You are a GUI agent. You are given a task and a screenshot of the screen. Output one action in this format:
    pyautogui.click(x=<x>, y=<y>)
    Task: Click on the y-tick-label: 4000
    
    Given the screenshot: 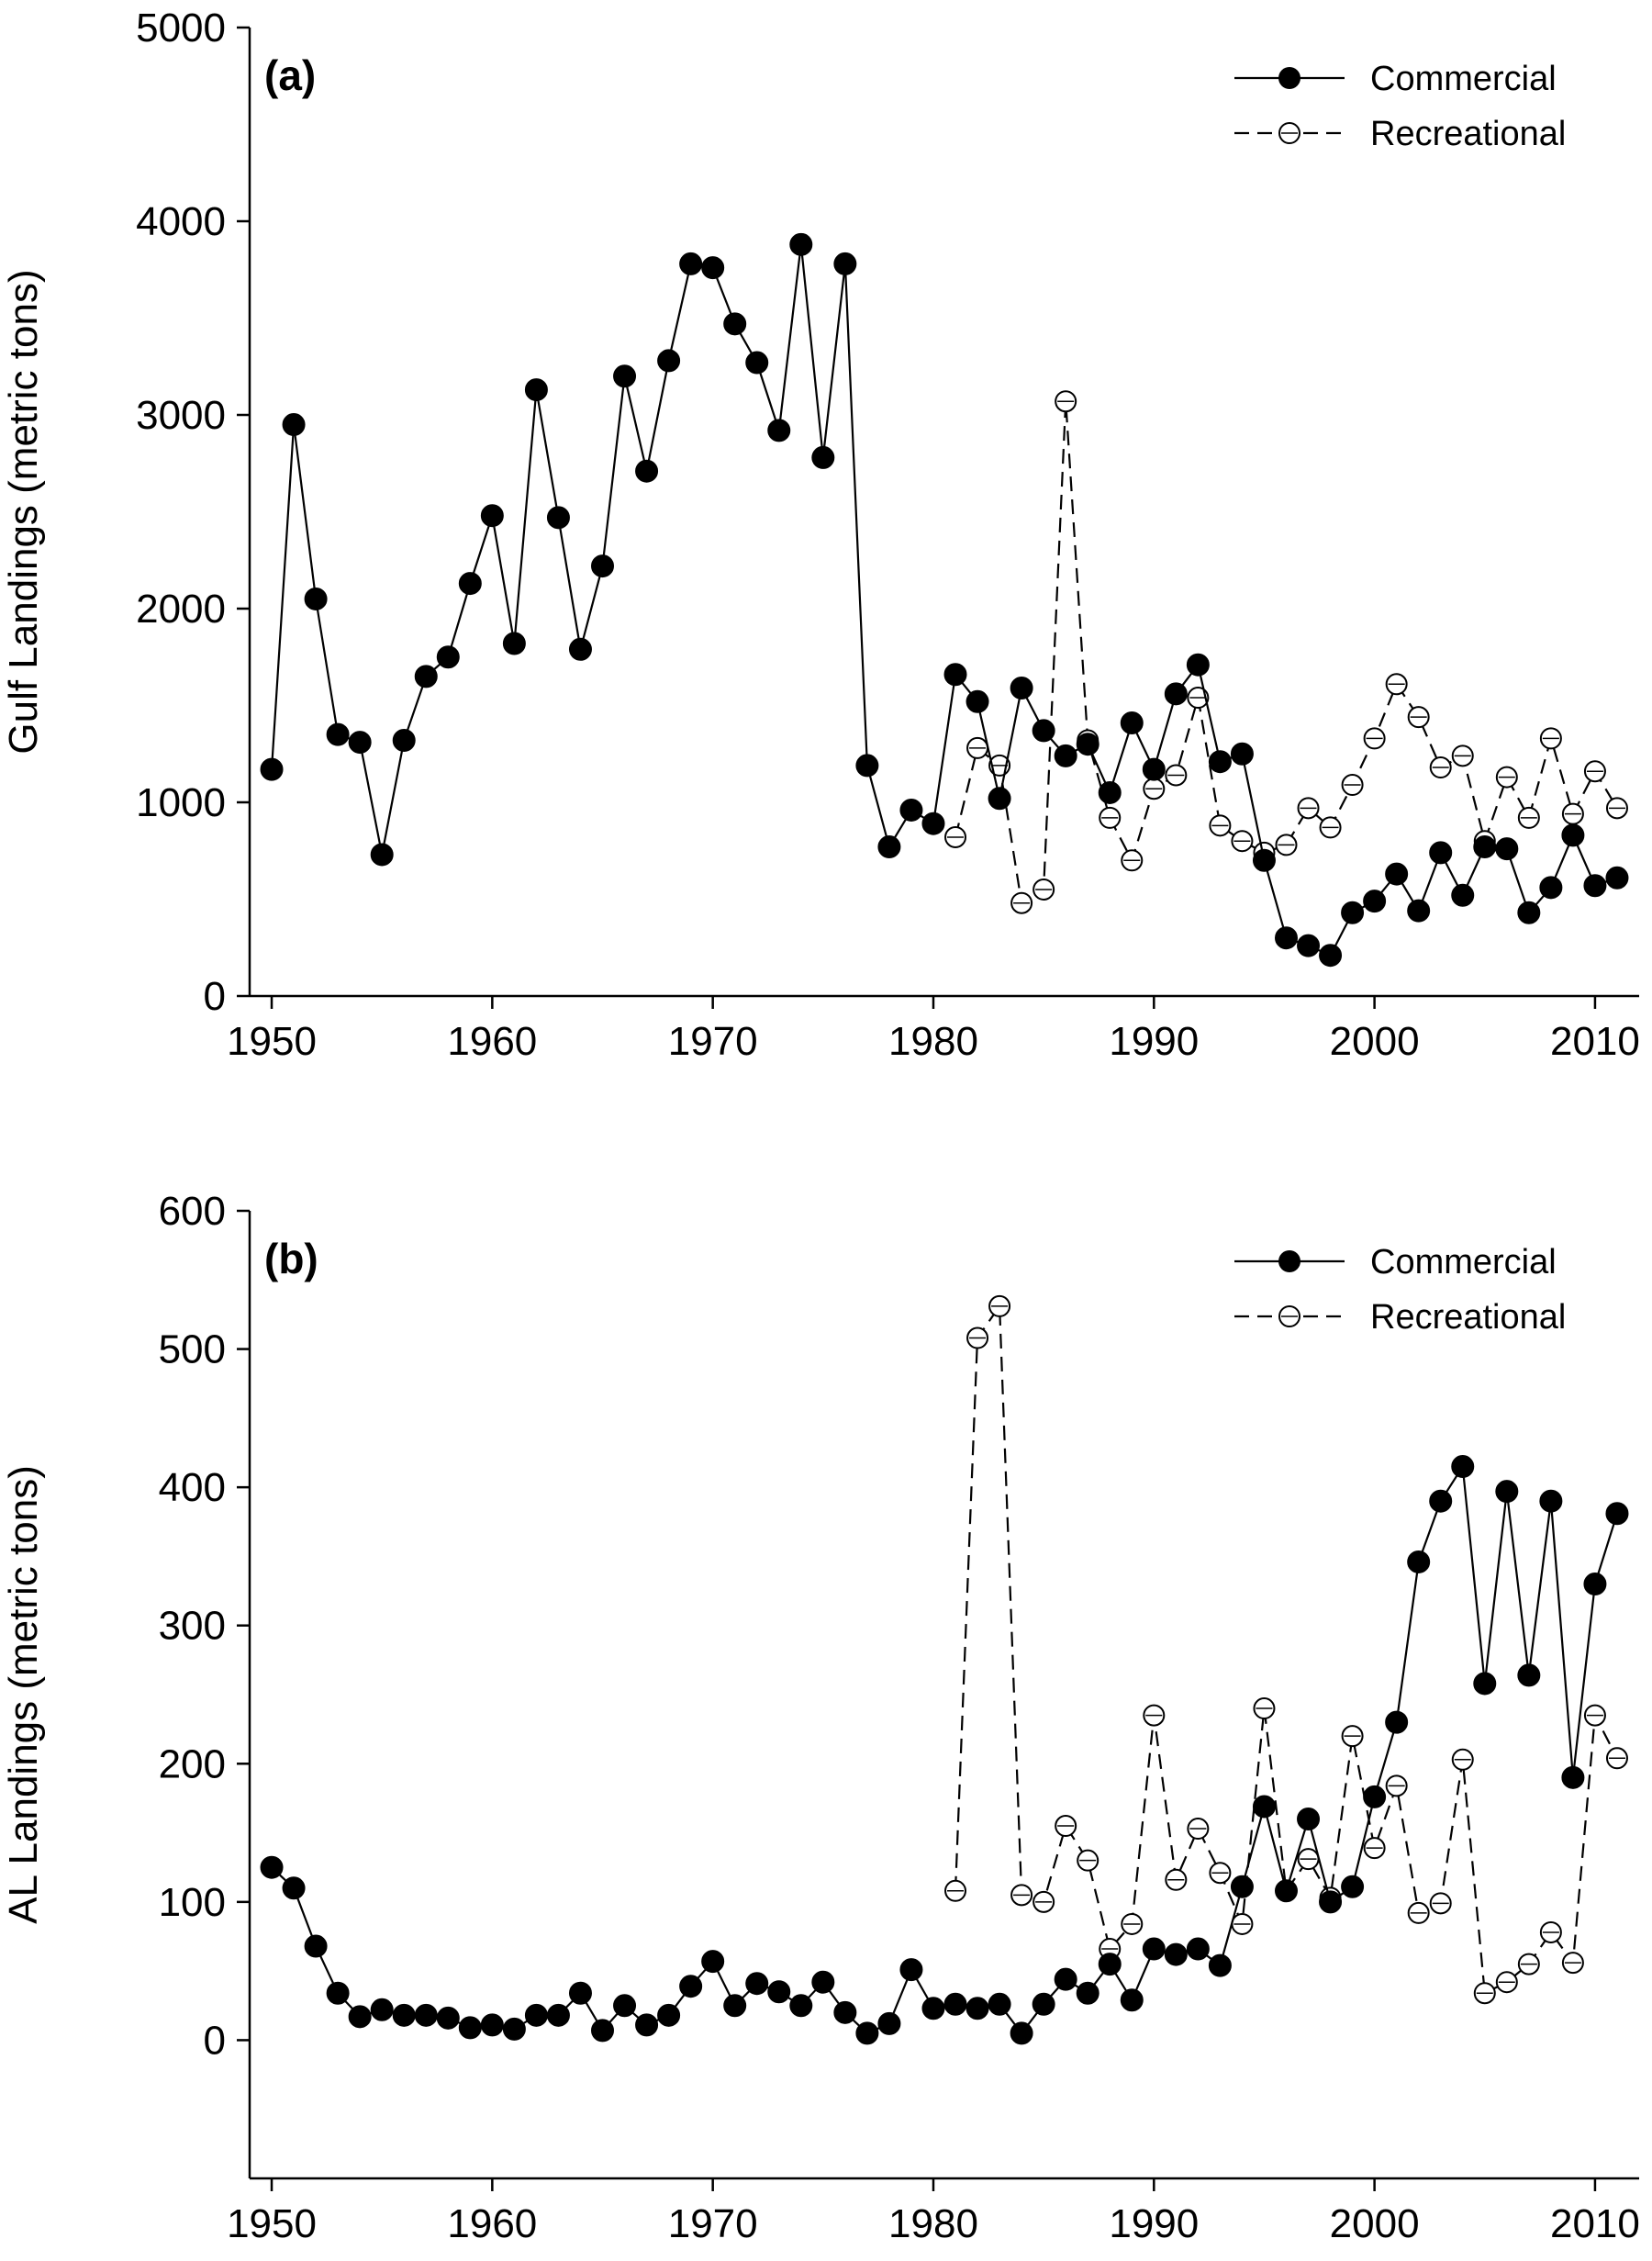 What is the action you would take?
    pyautogui.click(x=181, y=222)
    